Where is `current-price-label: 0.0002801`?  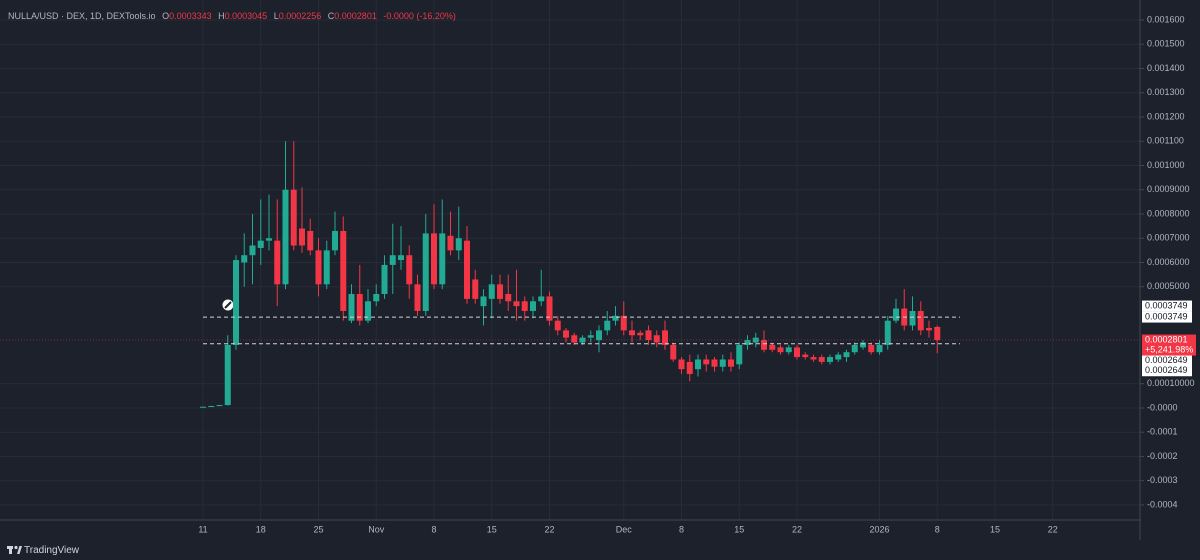 current-price-label: 0.0002801 is located at coordinates (1166, 339).